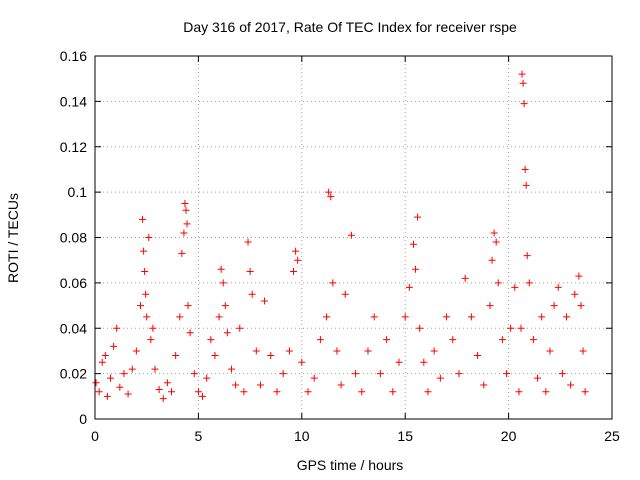 This screenshot has width=640, height=480. Describe the element at coordinates (73, 238) in the screenshot. I see `y-tick-label: 0.08` at that location.